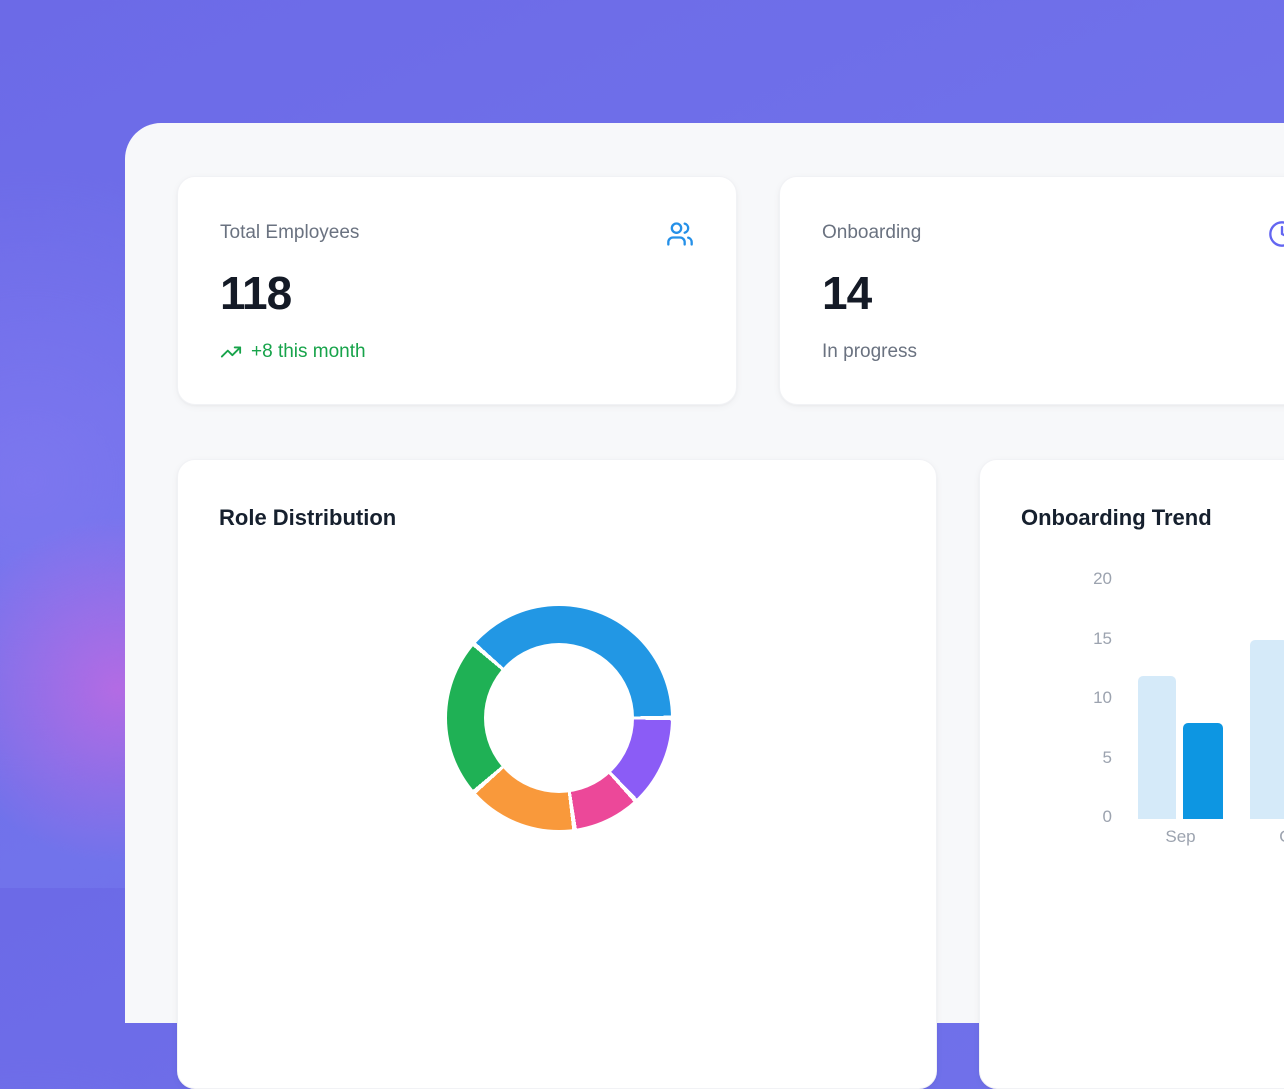  What do you see at coordinates (457, 352) in the screenshot?
I see `total-employees-delta: +8 this month` at bounding box center [457, 352].